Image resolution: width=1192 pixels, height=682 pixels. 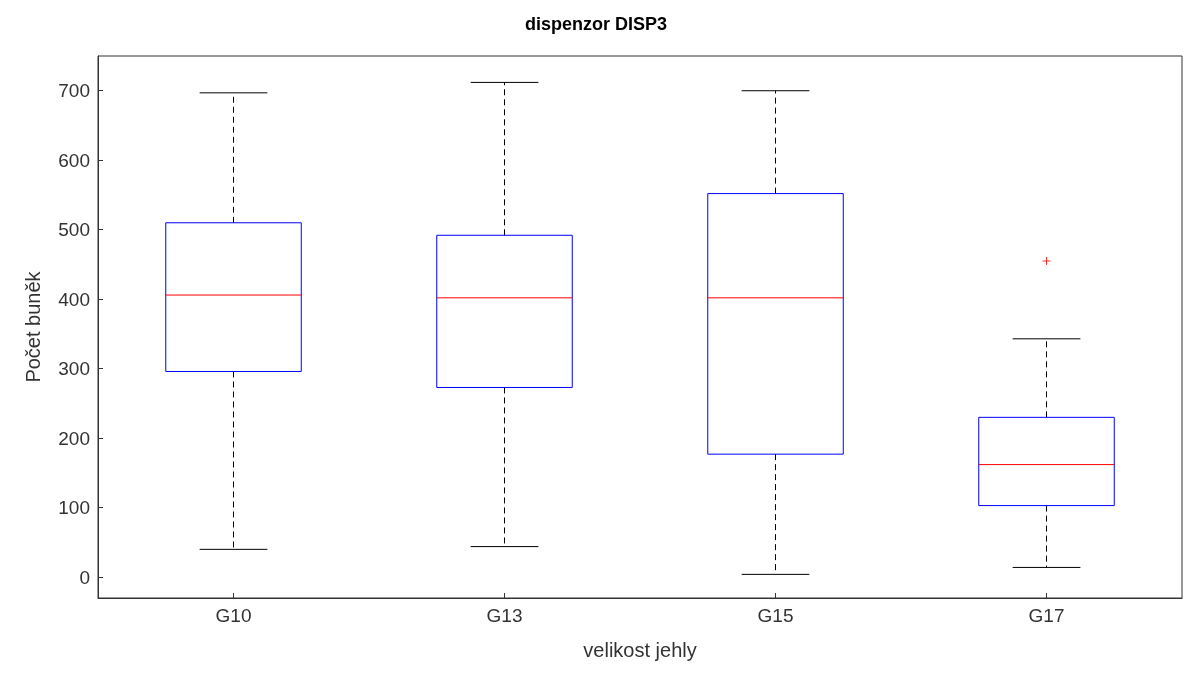 What do you see at coordinates (74, 230) in the screenshot?
I see `y-tick-label: 500` at bounding box center [74, 230].